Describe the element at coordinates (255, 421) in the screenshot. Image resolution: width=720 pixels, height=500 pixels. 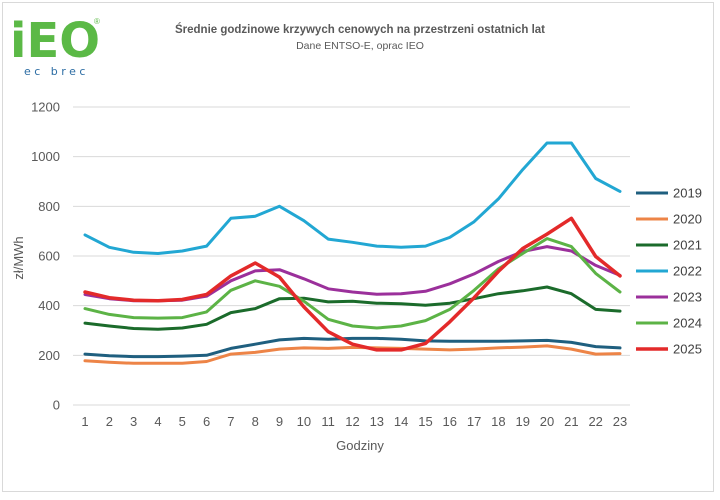
I see `x-tick-label: 8` at that location.